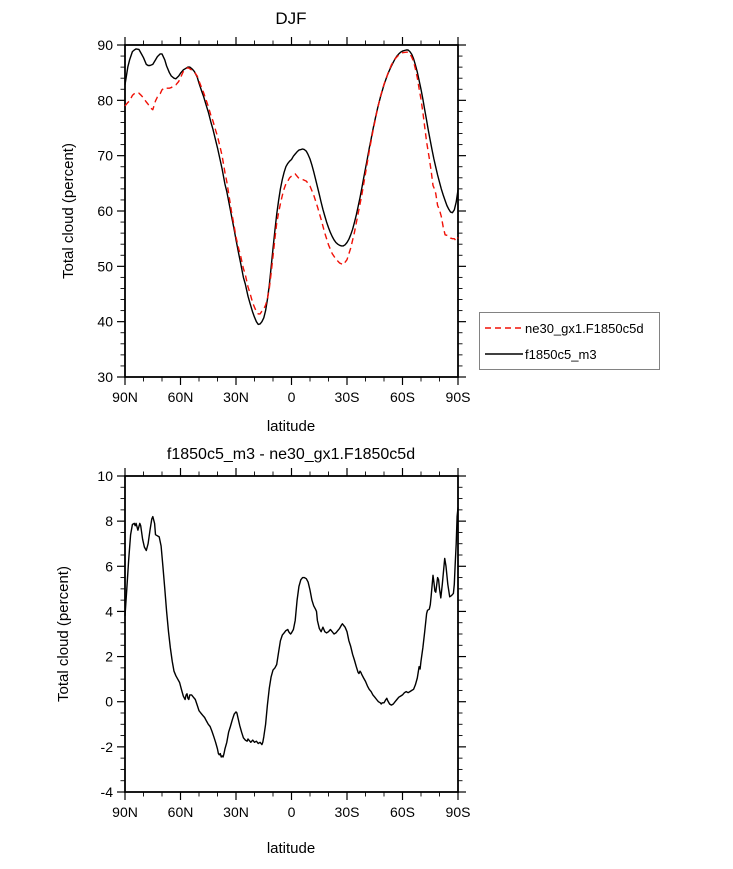  What do you see at coordinates (290, 18) in the screenshot?
I see `top-chart-title: DJF` at bounding box center [290, 18].